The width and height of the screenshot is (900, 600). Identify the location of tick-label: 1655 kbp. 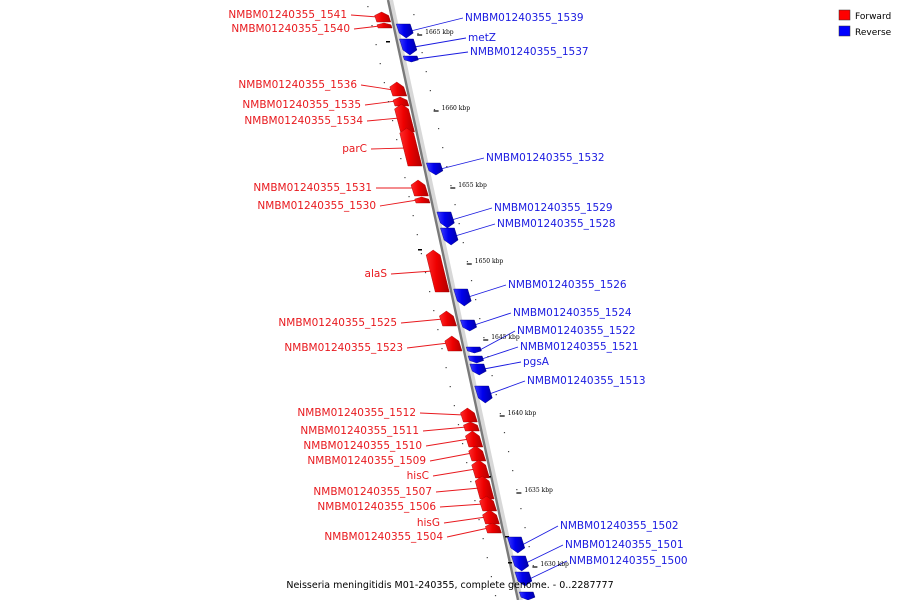
(472, 185).